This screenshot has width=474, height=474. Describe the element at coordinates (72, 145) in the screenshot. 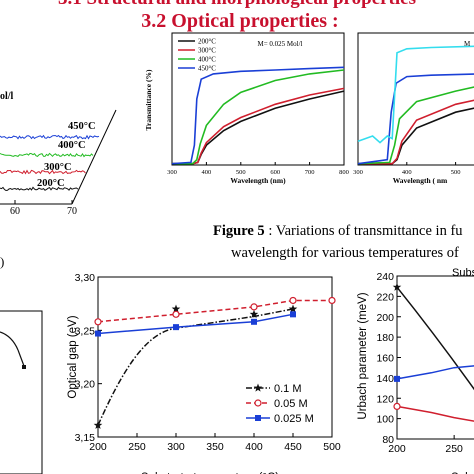

I see `xrd-series-label-1: 400°C` at that location.